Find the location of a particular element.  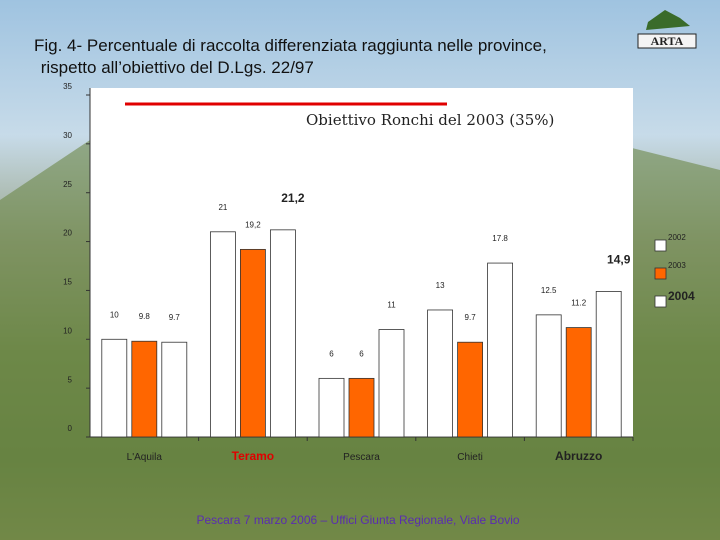

y-tick-label: 0 is located at coordinates (70, 428).